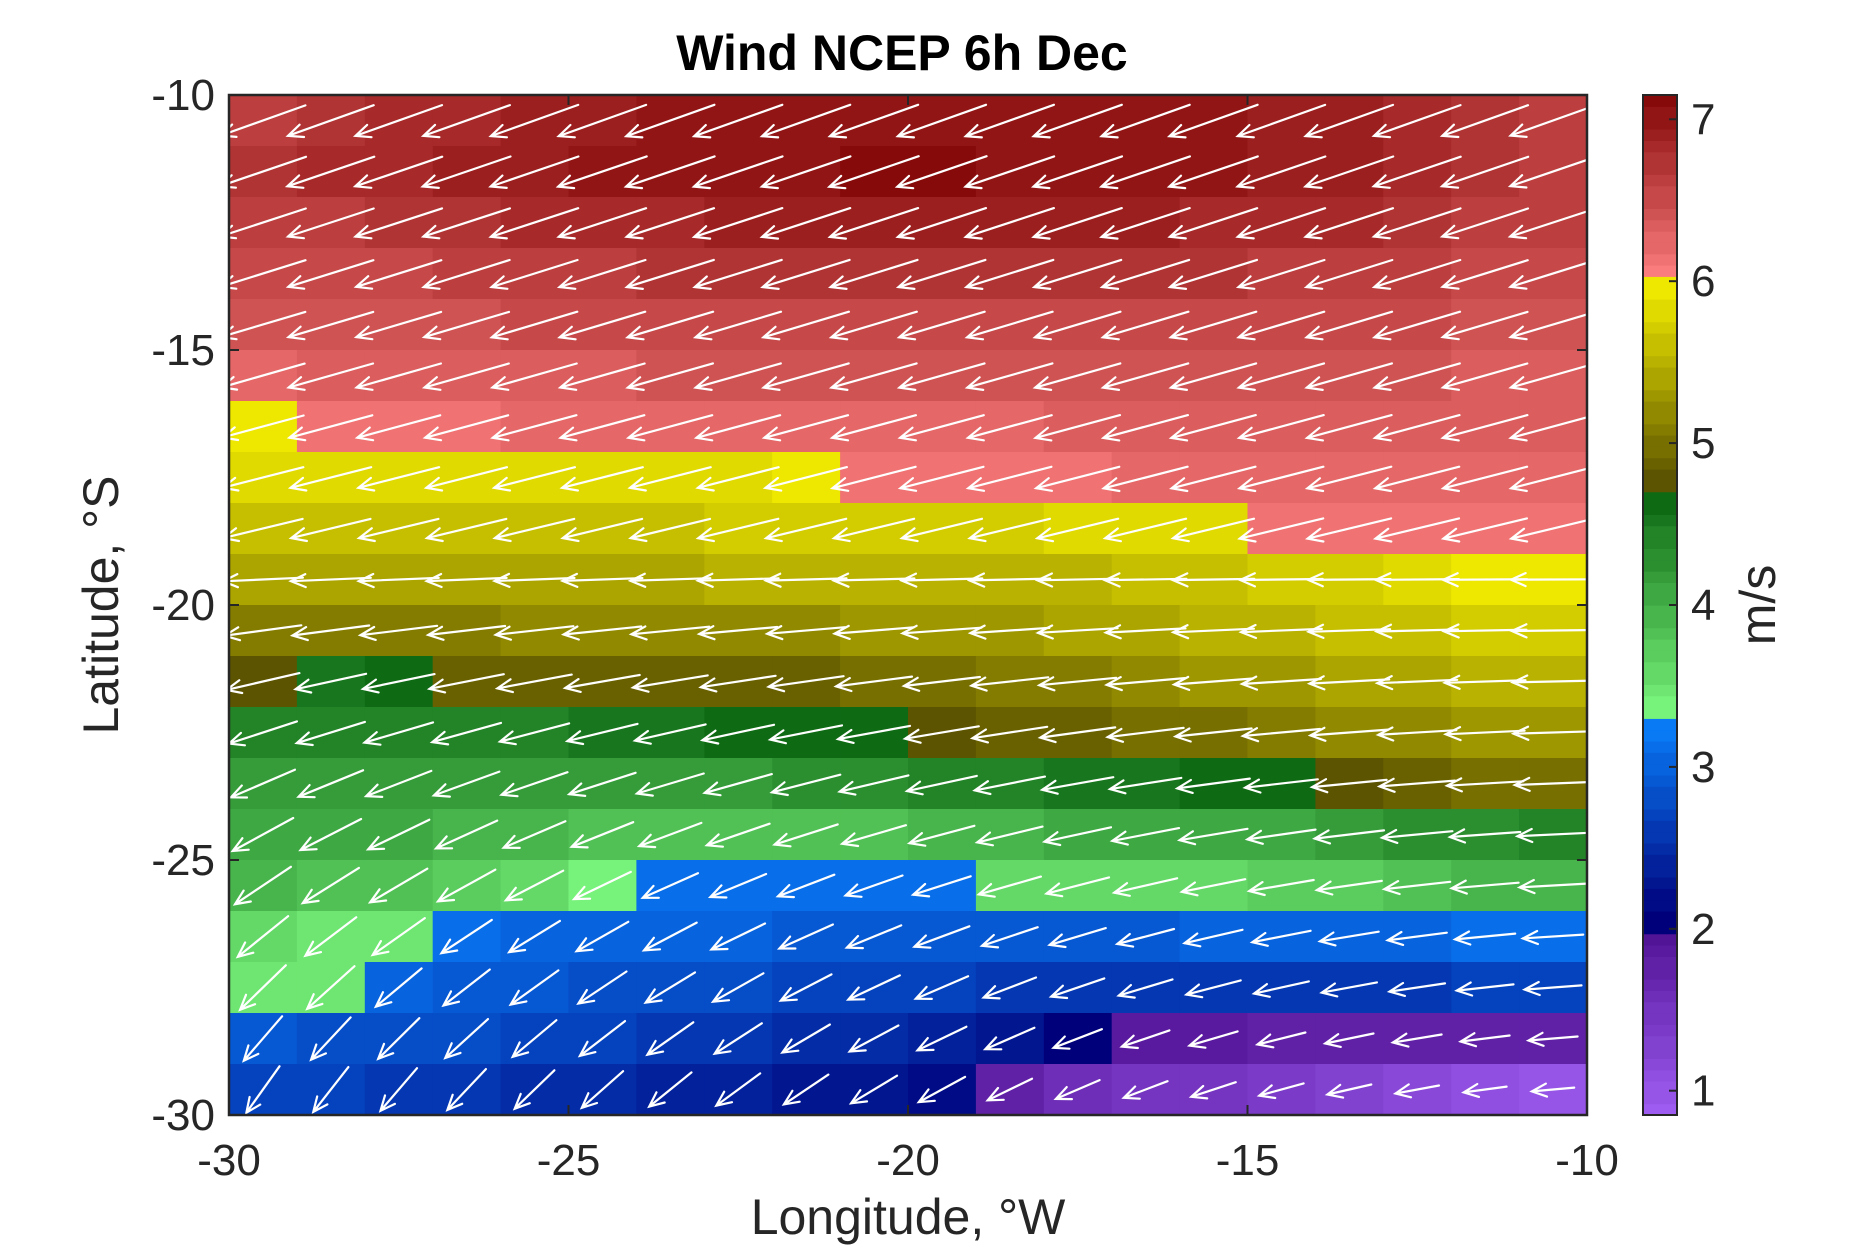 This screenshot has height=1250, width=1875. Describe the element at coordinates (1587, 1160) in the screenshot. I see `x-tick-label: -10` at that location.